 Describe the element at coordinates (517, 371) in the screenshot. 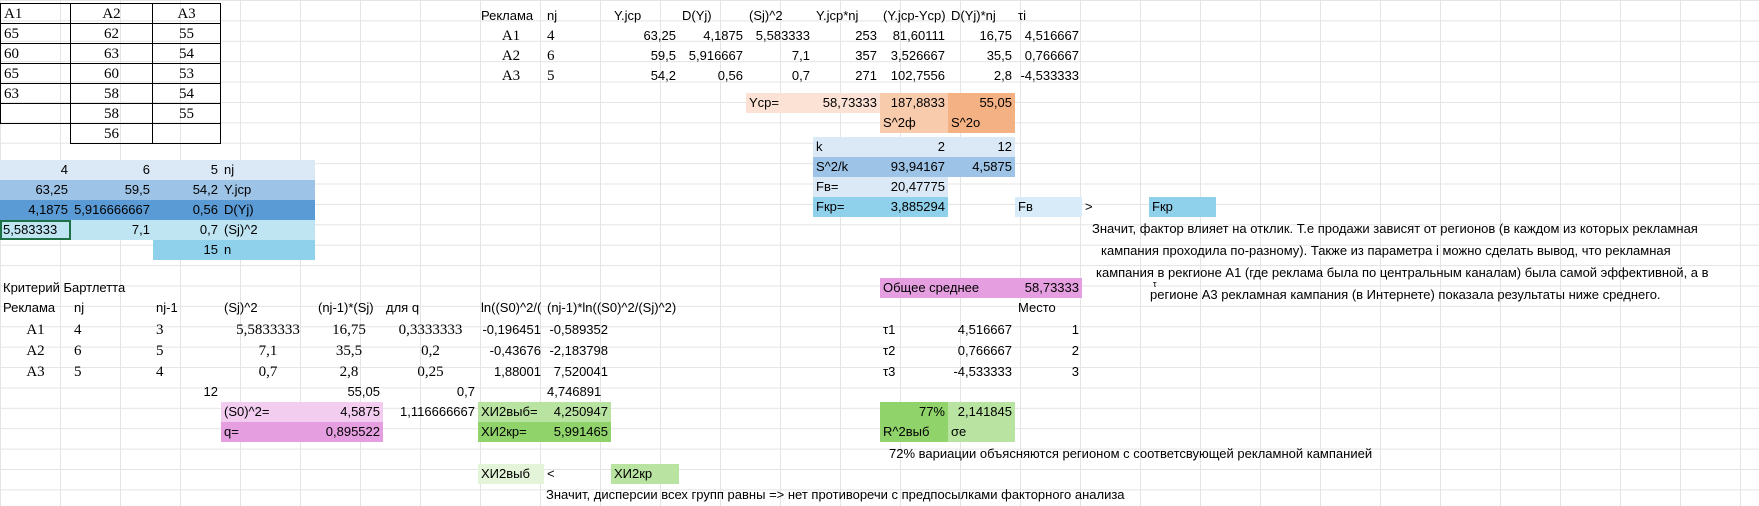

I see `bartlett-cell: 1,88001` at that location.